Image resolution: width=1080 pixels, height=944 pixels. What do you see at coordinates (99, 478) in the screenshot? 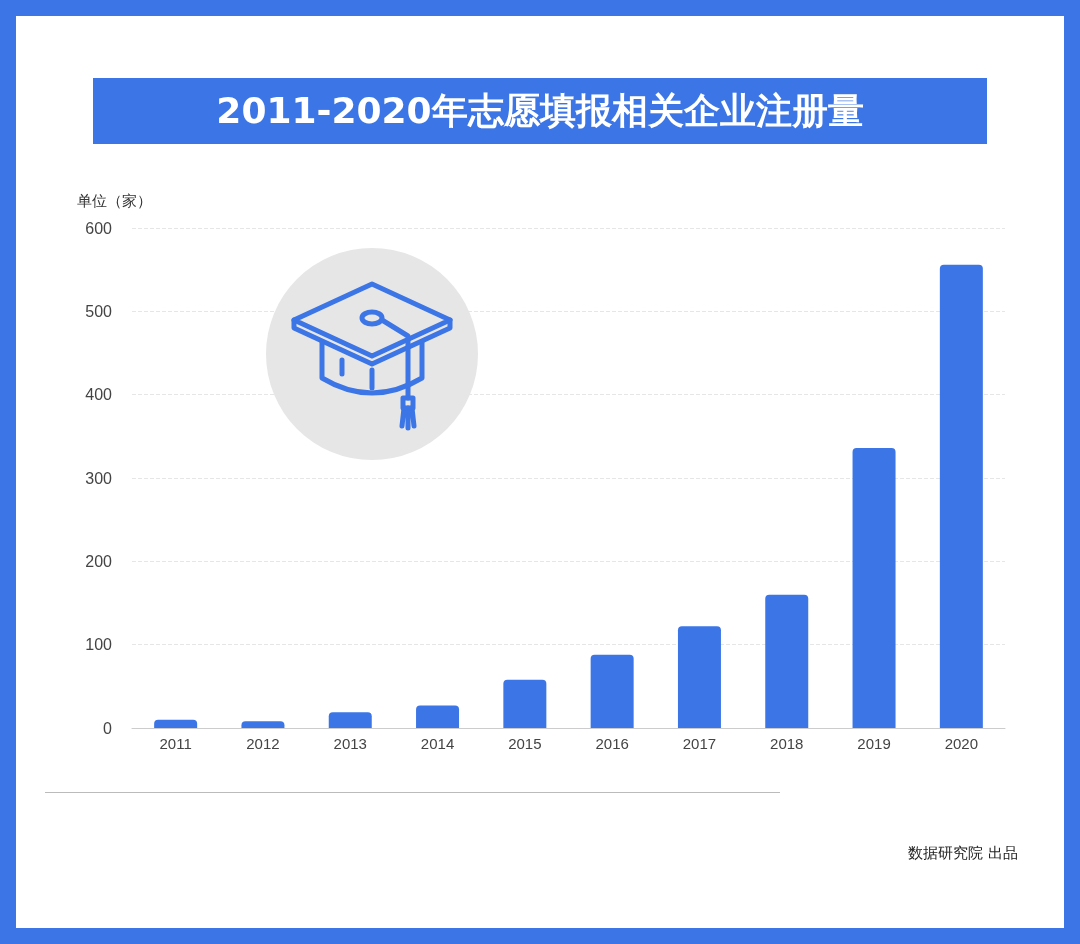
I see `y-tick-label: 300` at bounding box center [99, 478].